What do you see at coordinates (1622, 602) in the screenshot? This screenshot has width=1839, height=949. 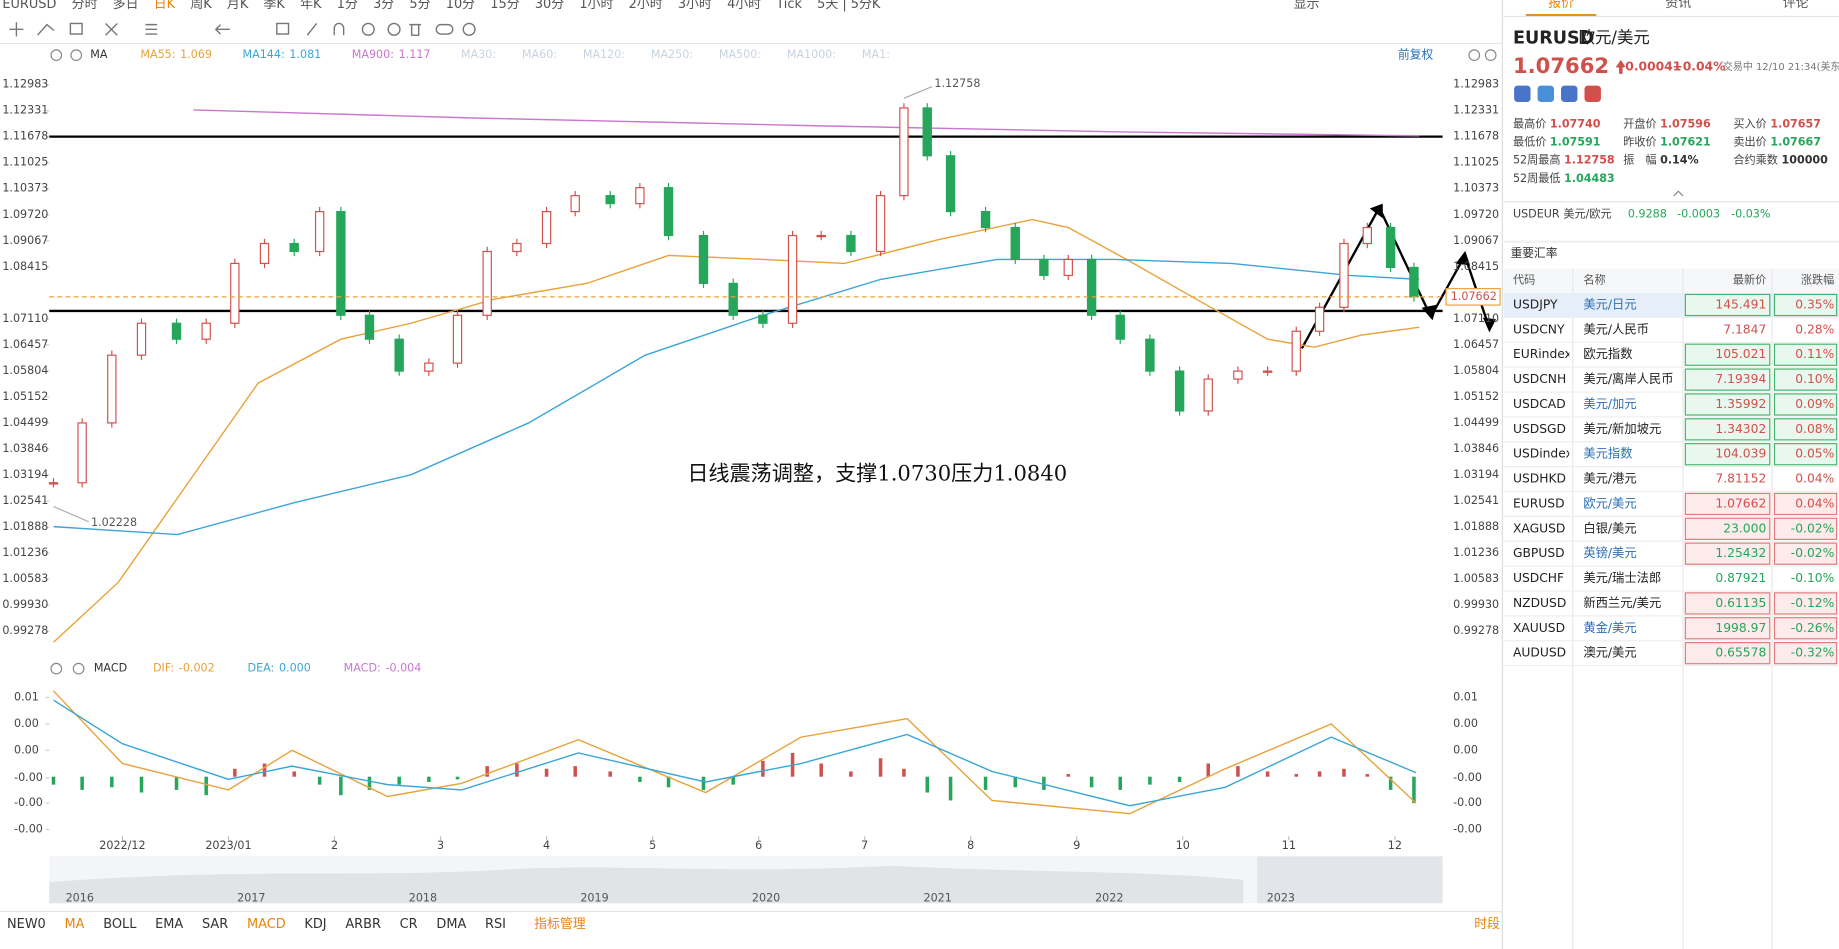 I see `rate-name: 新西兰元/美元` at bounding box center [1622, 602].